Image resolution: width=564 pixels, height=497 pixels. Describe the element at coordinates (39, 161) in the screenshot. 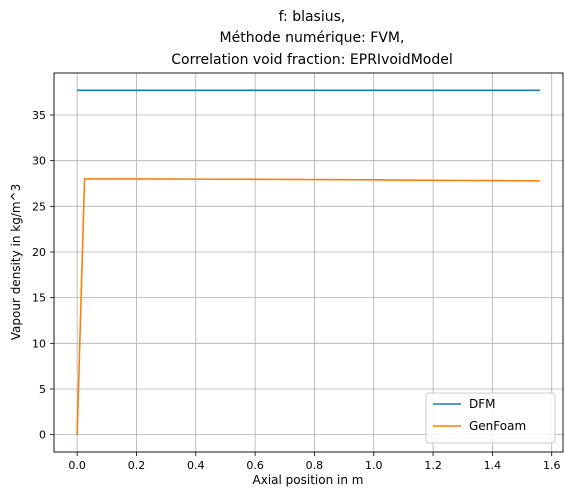

I see `y-tick-label: 30` at that location.